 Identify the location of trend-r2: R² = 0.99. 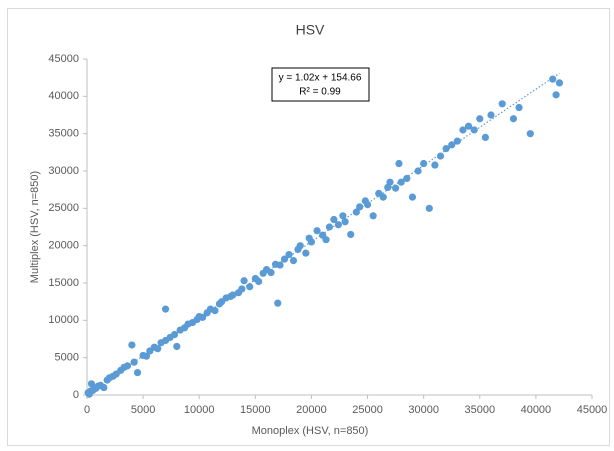
(320, 92).